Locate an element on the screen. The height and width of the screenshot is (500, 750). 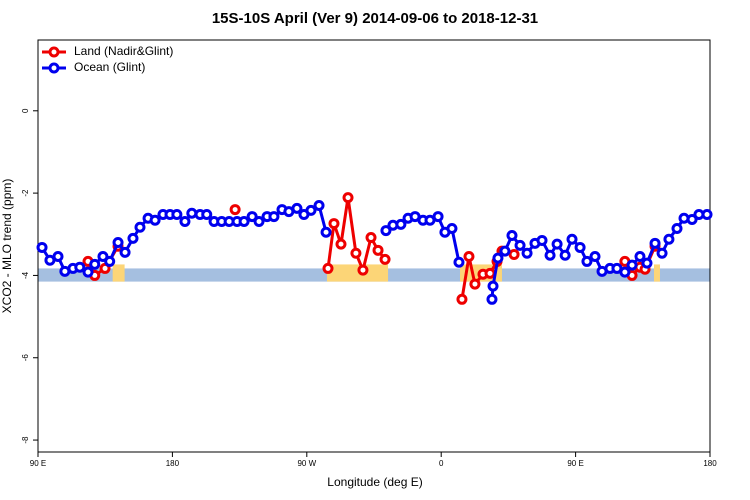
x-axis-label: Longitude (deg E) is located at coordinates (374, 482).